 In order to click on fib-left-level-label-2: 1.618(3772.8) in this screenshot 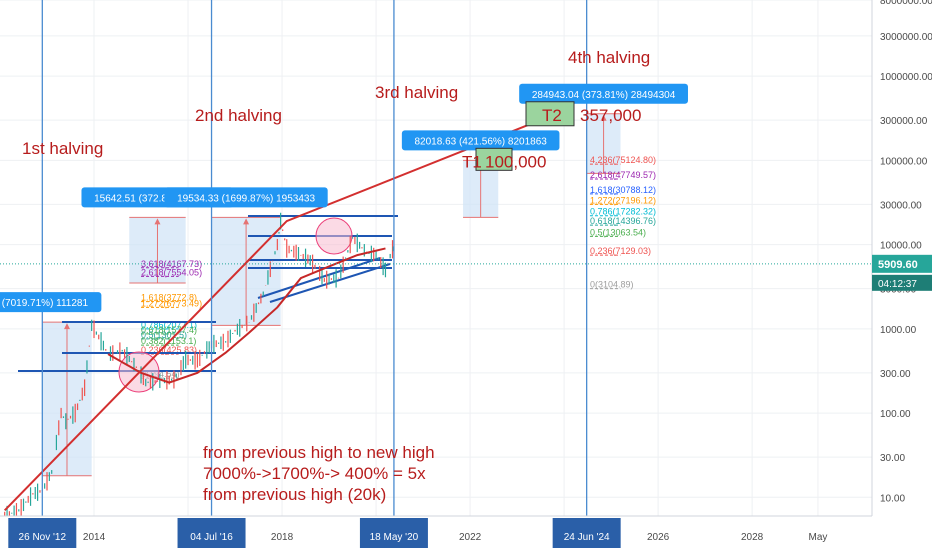, I will do `click(169, 298)`.